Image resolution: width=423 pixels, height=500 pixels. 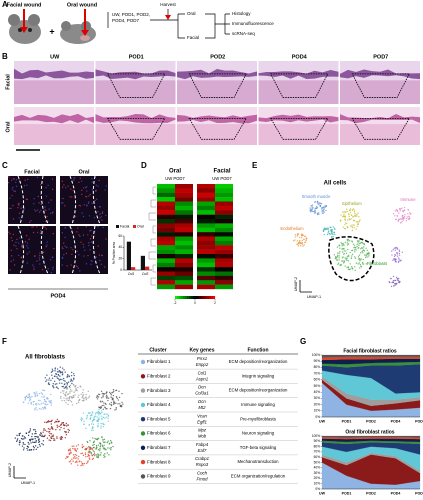 I want to click on label: Harvest, so click(x=168, y=4).